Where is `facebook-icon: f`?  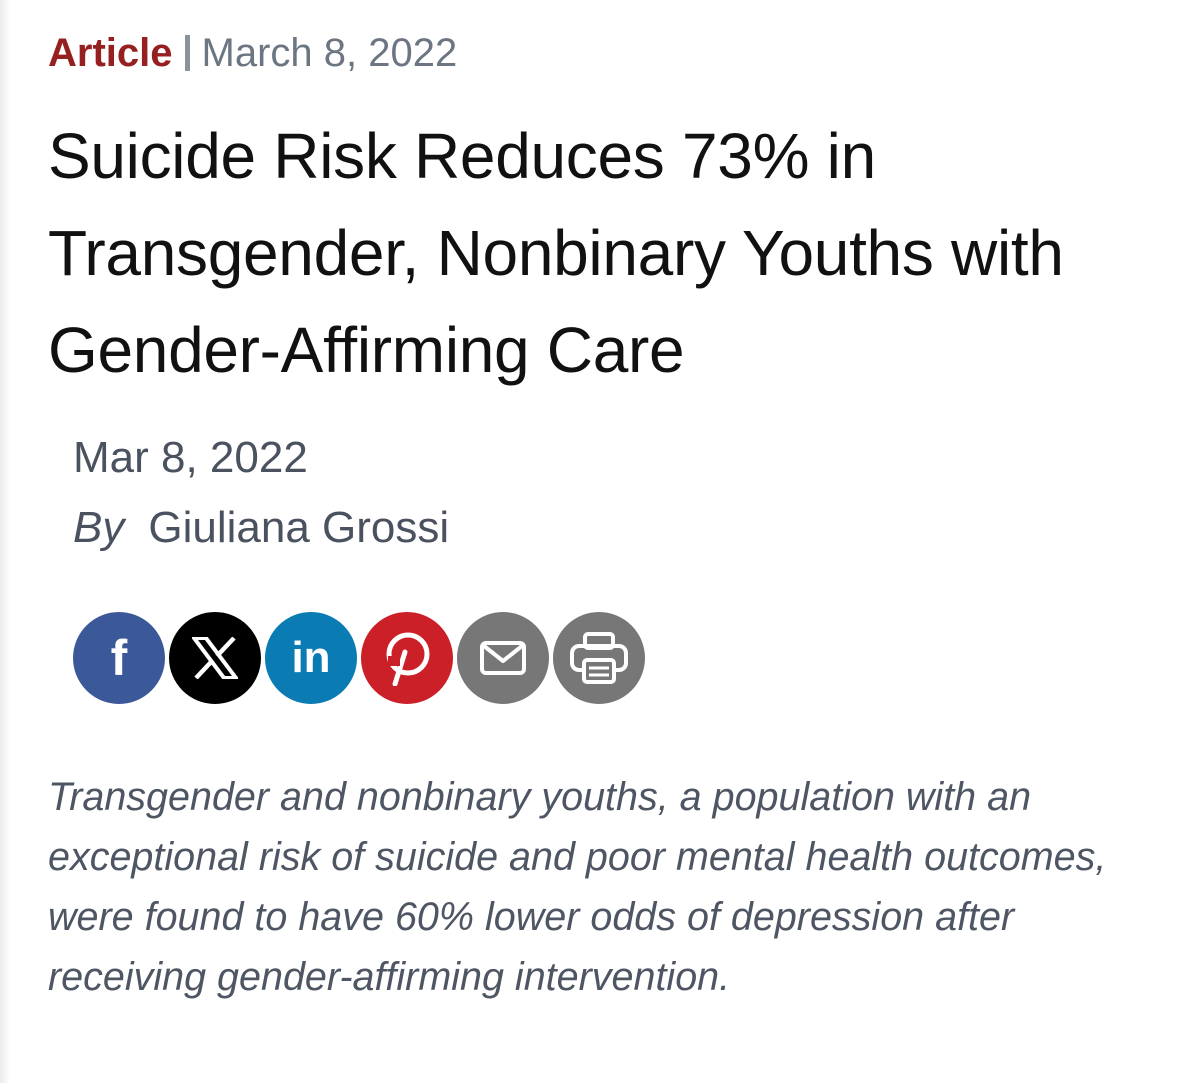 facebook-icon: f is located at coordinates (119, 658).